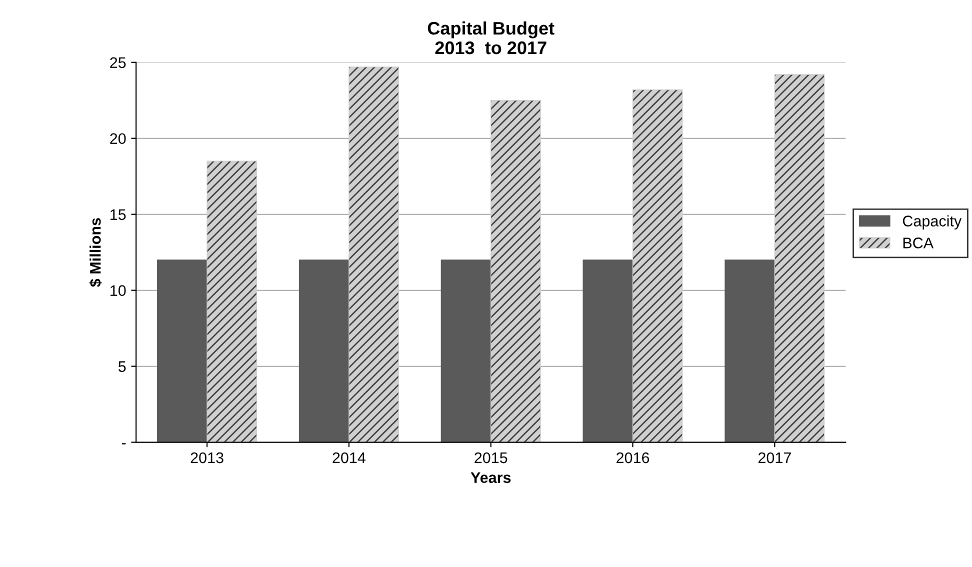 The height and width of the screenshot is (567, 972). I want to click on y-tick-label: 20, so click(118, 138).